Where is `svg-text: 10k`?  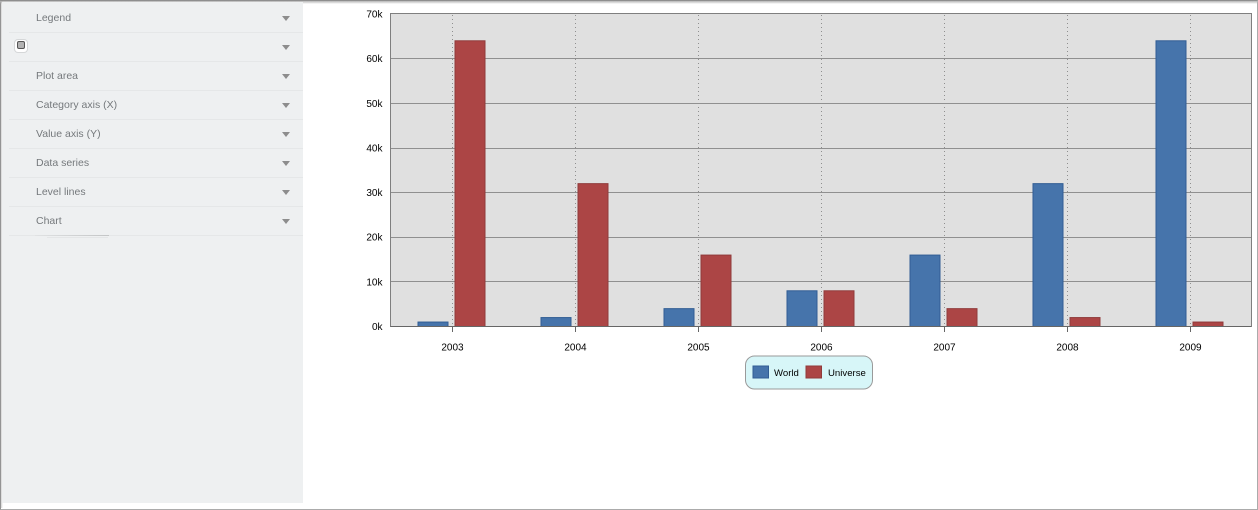 svg-text: 10k is located at coordinates (374, 282).